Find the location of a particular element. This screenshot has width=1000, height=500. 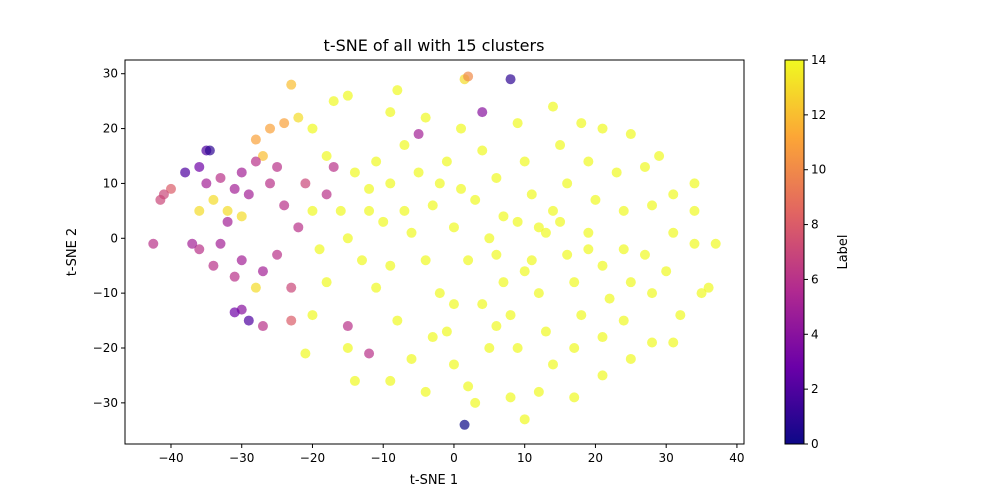

colorbar-tick-label: 8 is located at coordinates (815, 225).